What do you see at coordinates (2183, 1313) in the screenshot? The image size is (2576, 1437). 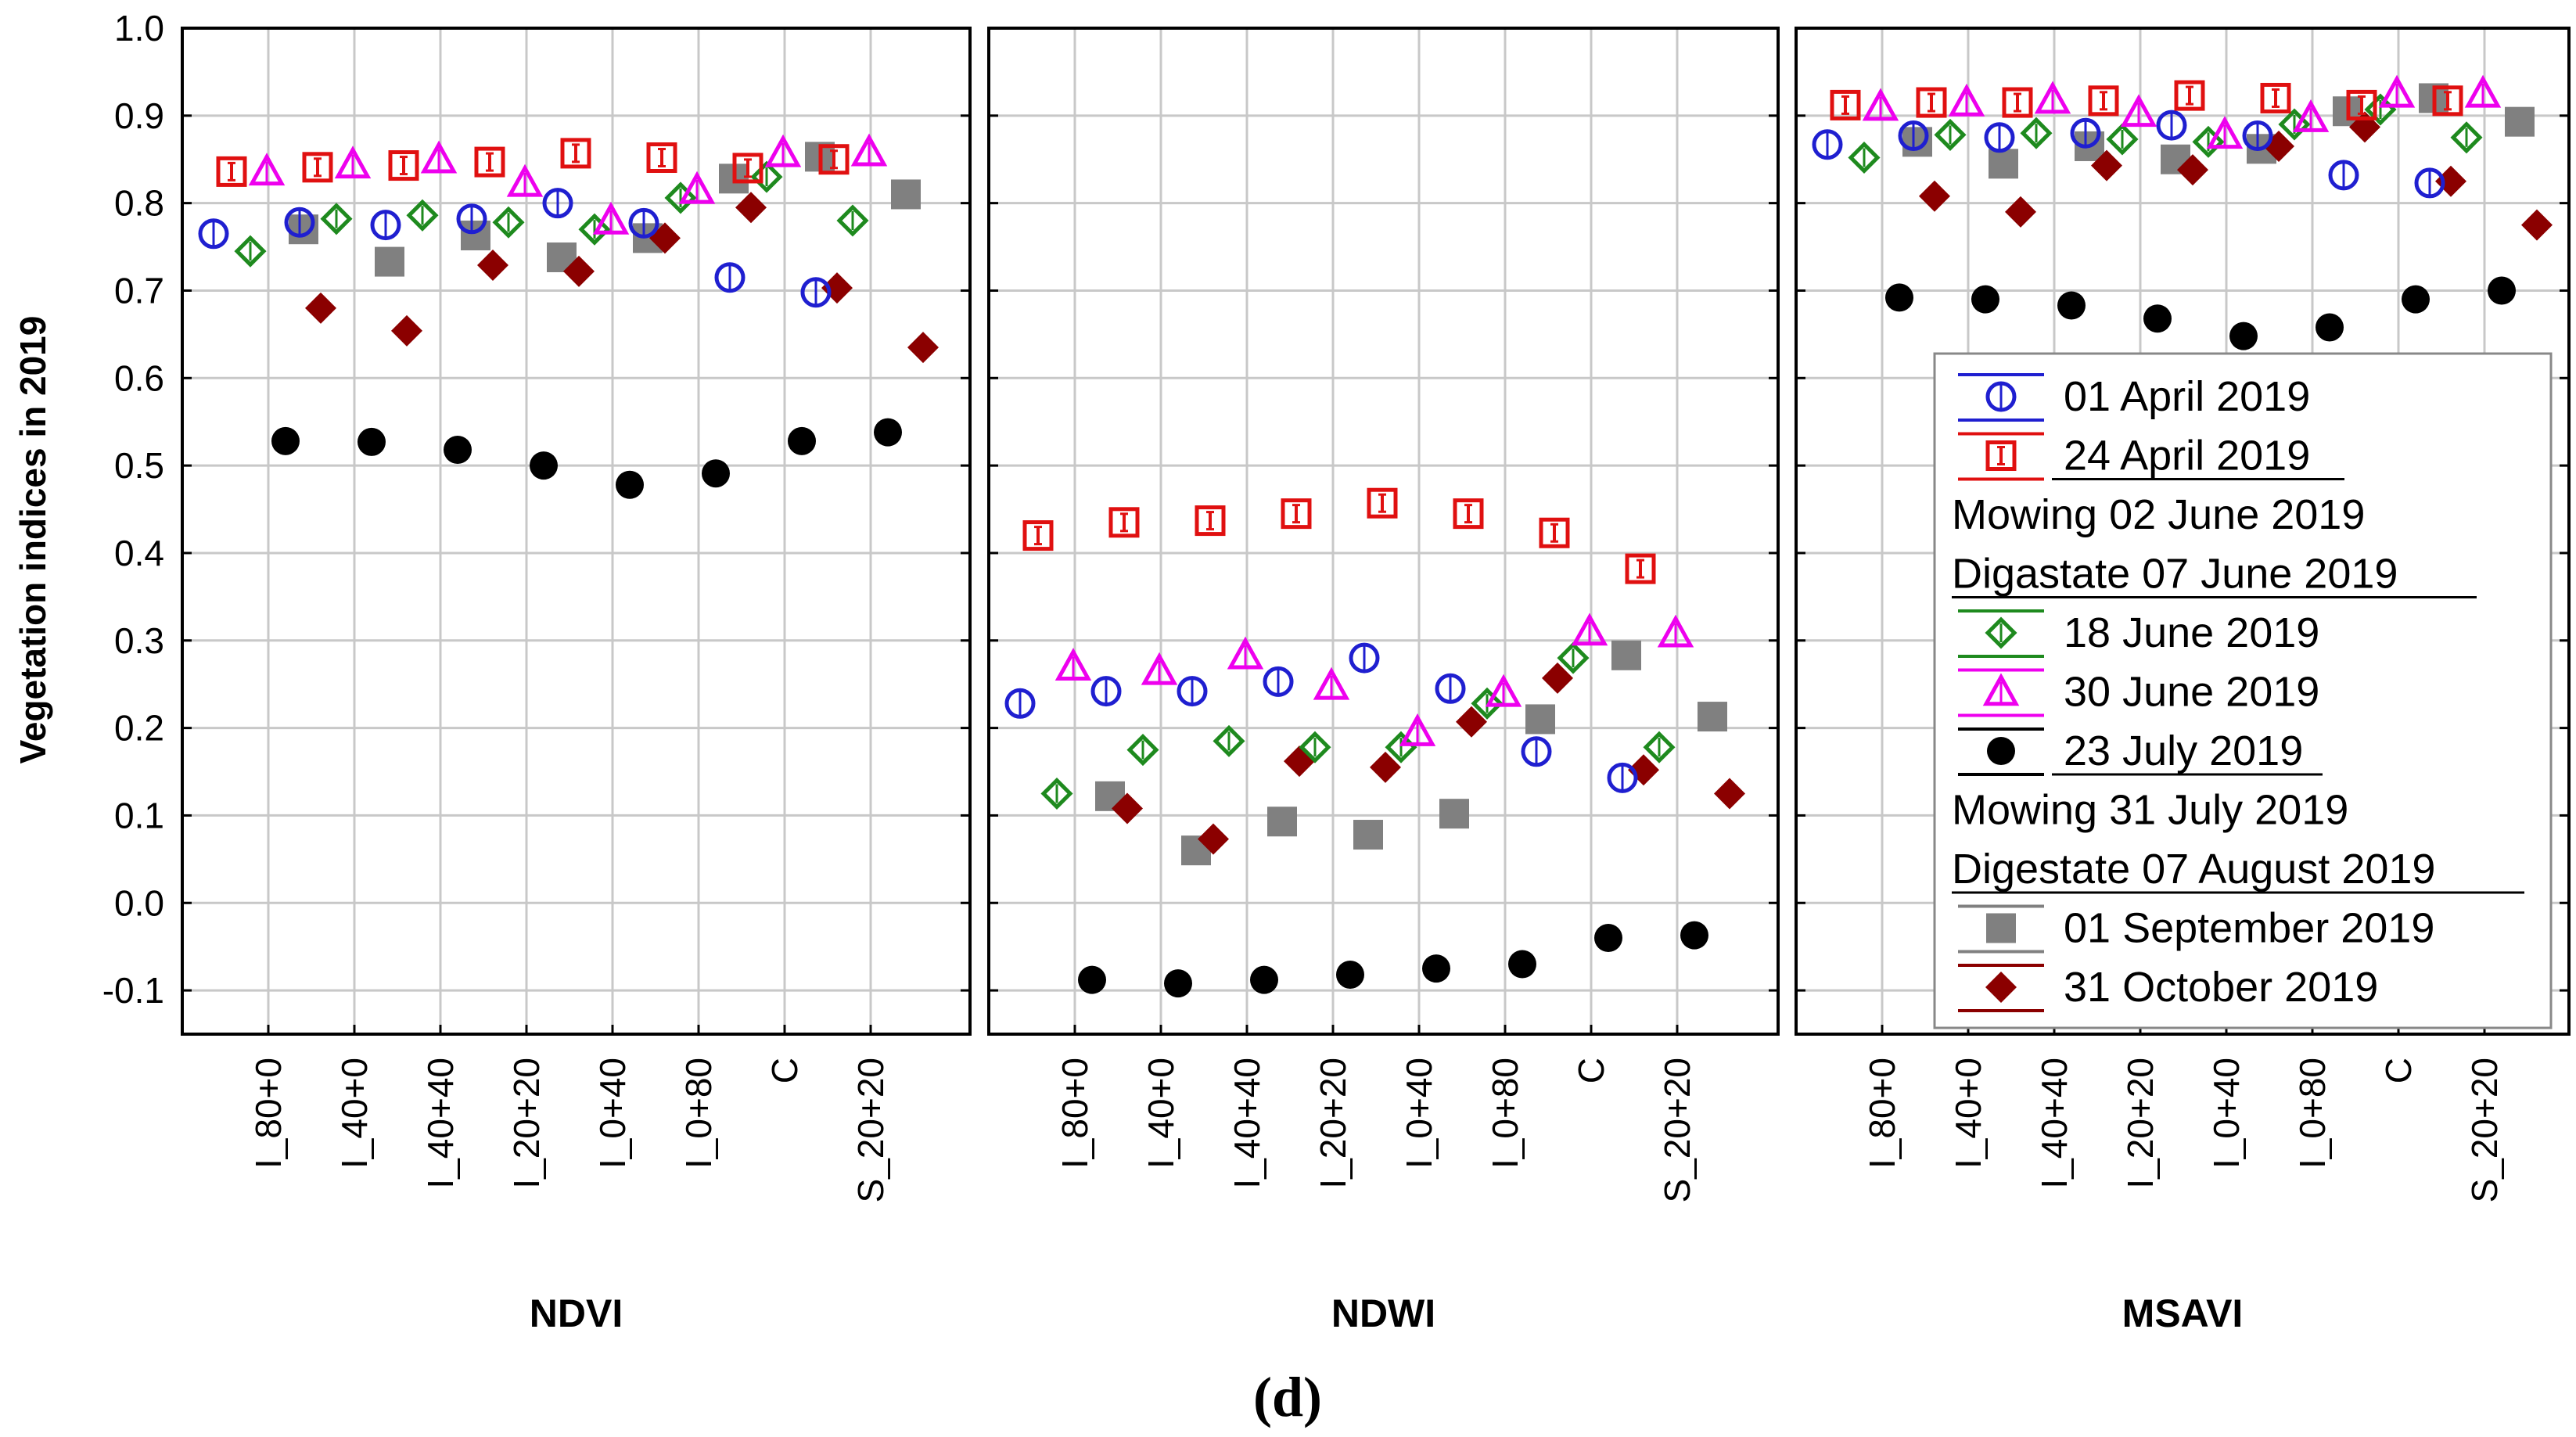 I see `msavi-panel-label: MSAVI` at bounding box center [2183, 1313].